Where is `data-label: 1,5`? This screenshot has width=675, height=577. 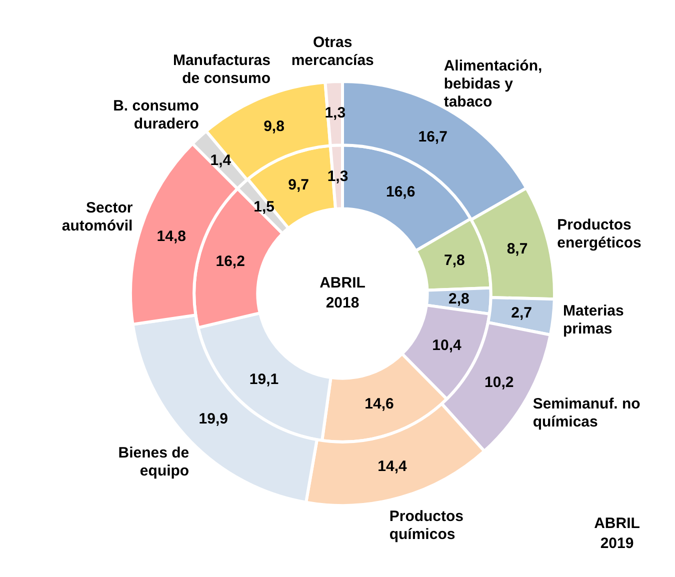
data-label: 1,5 is located at coordinates (264, 207).